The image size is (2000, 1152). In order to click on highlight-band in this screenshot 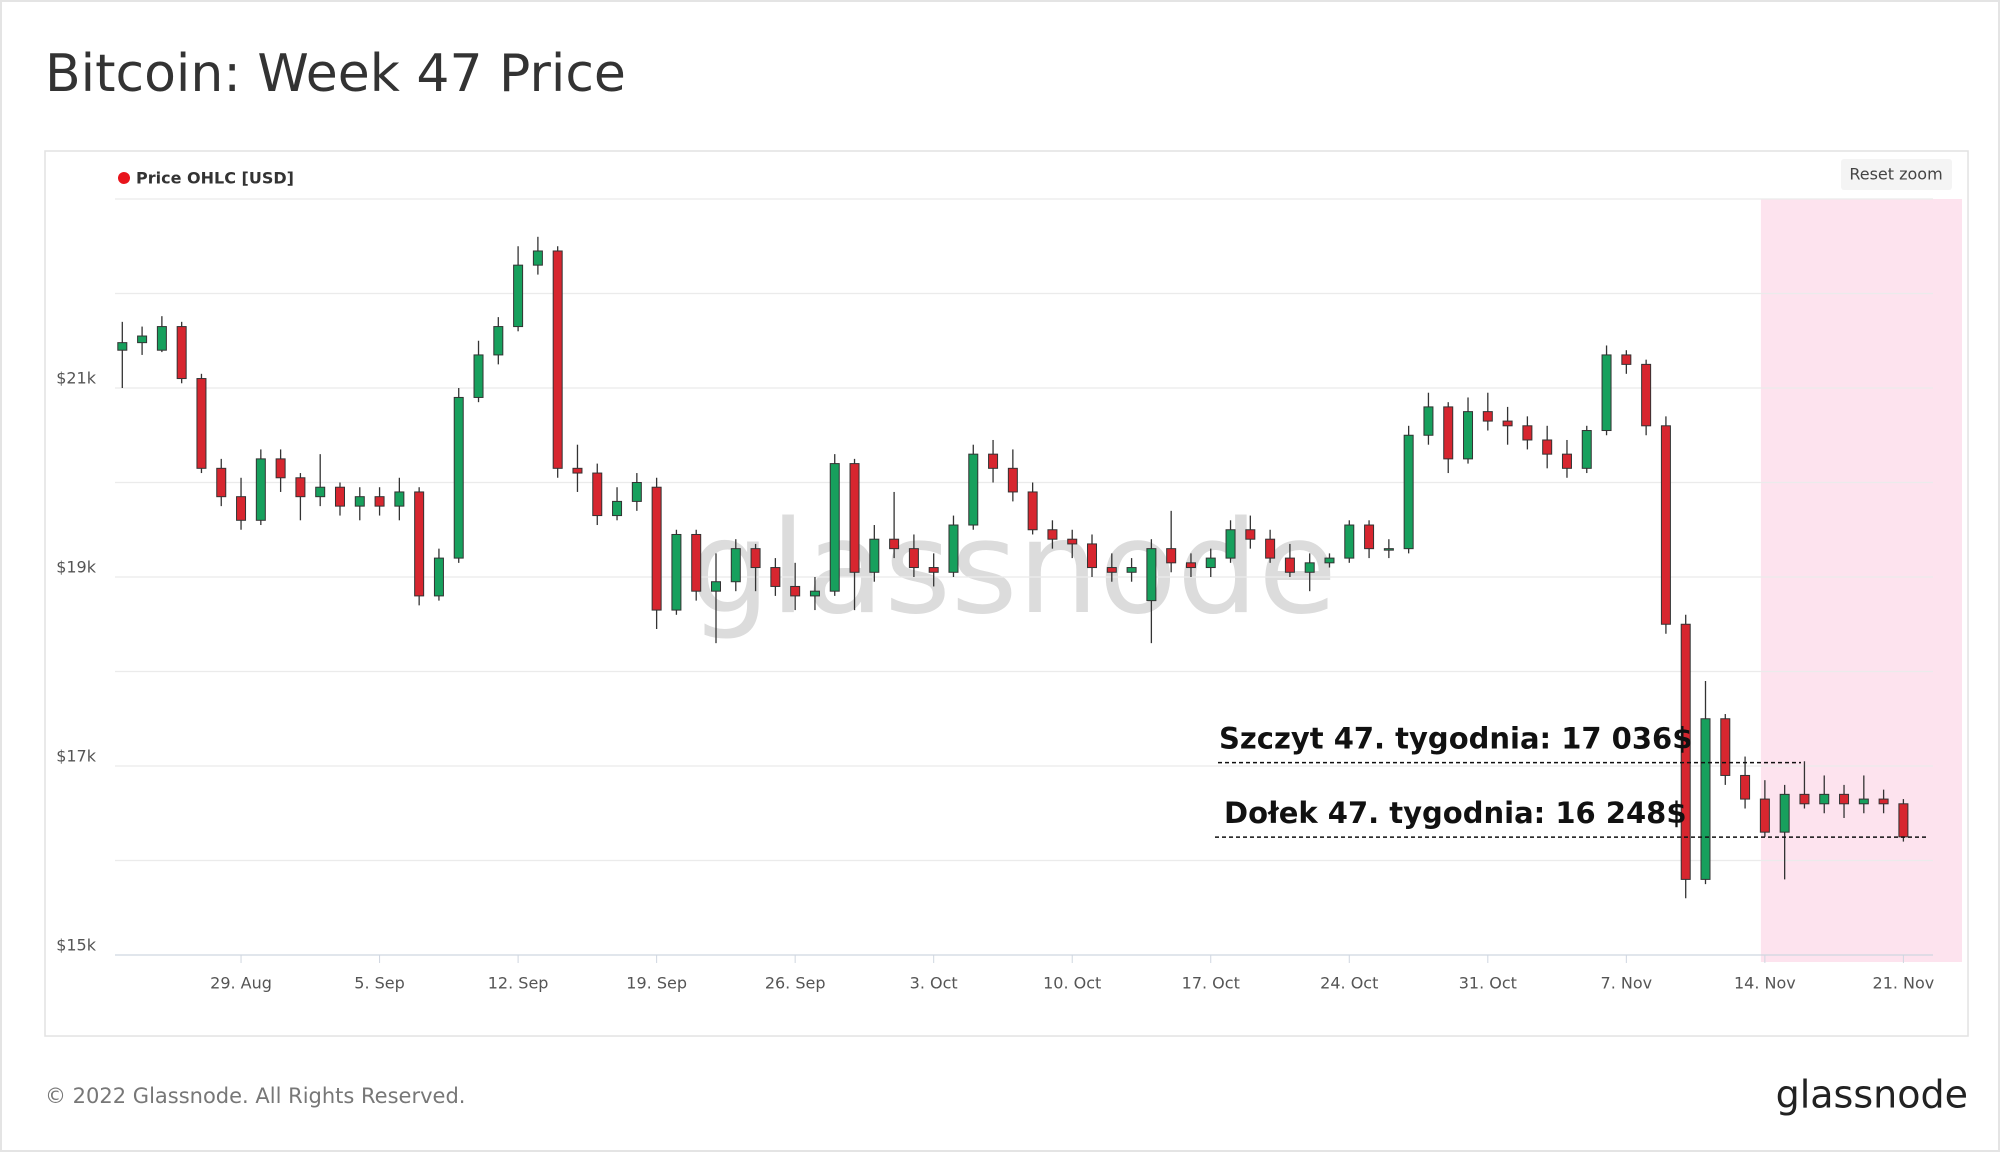, I will do `click(1861, 580)`.